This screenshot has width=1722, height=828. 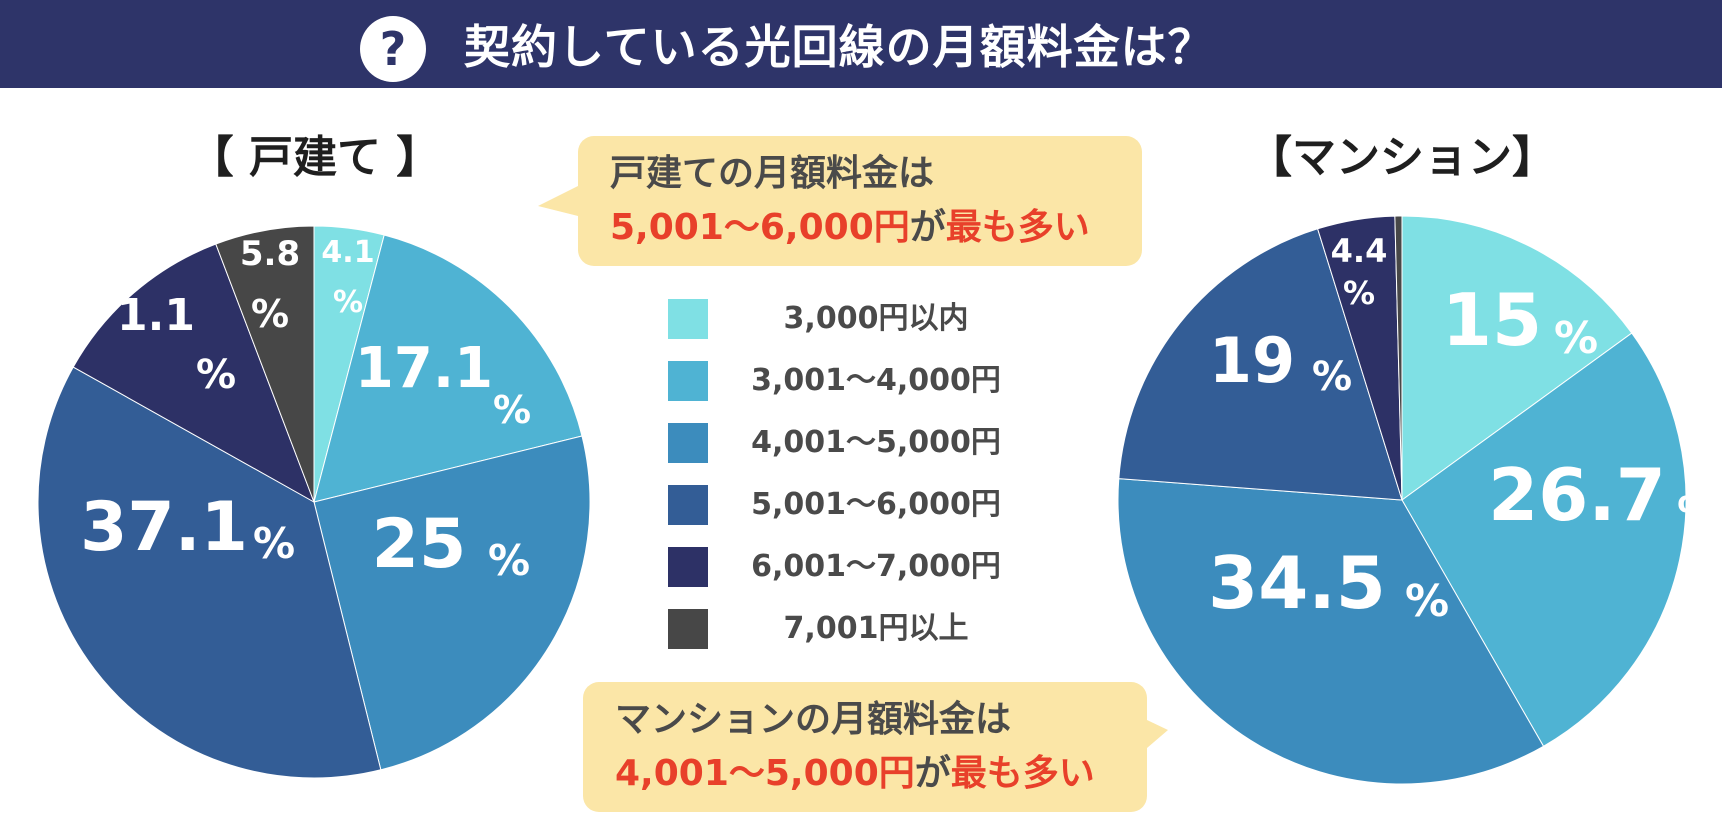 I want to click on legend-item: 5,001〜6,000円, so click(x=848, y=504).